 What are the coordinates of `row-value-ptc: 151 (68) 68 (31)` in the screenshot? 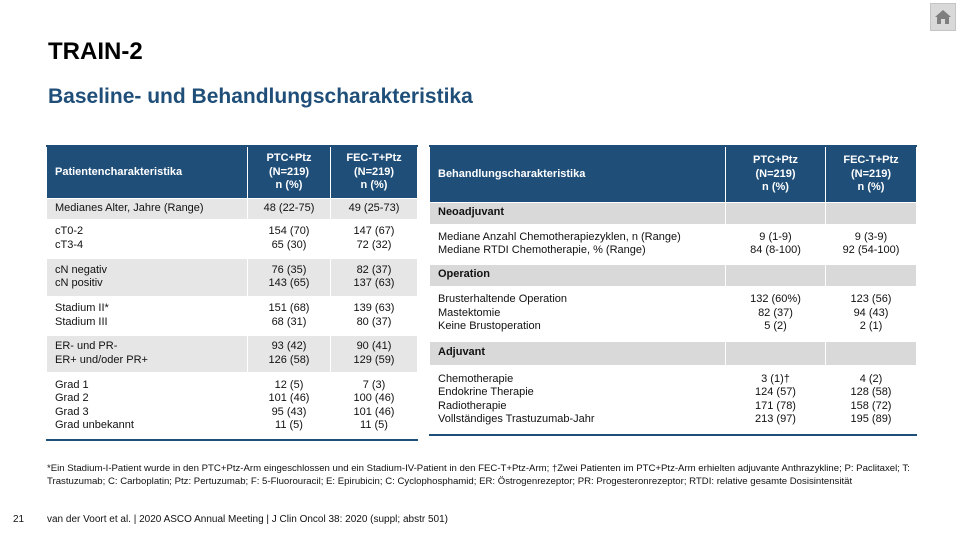 It's located at (289, 315).